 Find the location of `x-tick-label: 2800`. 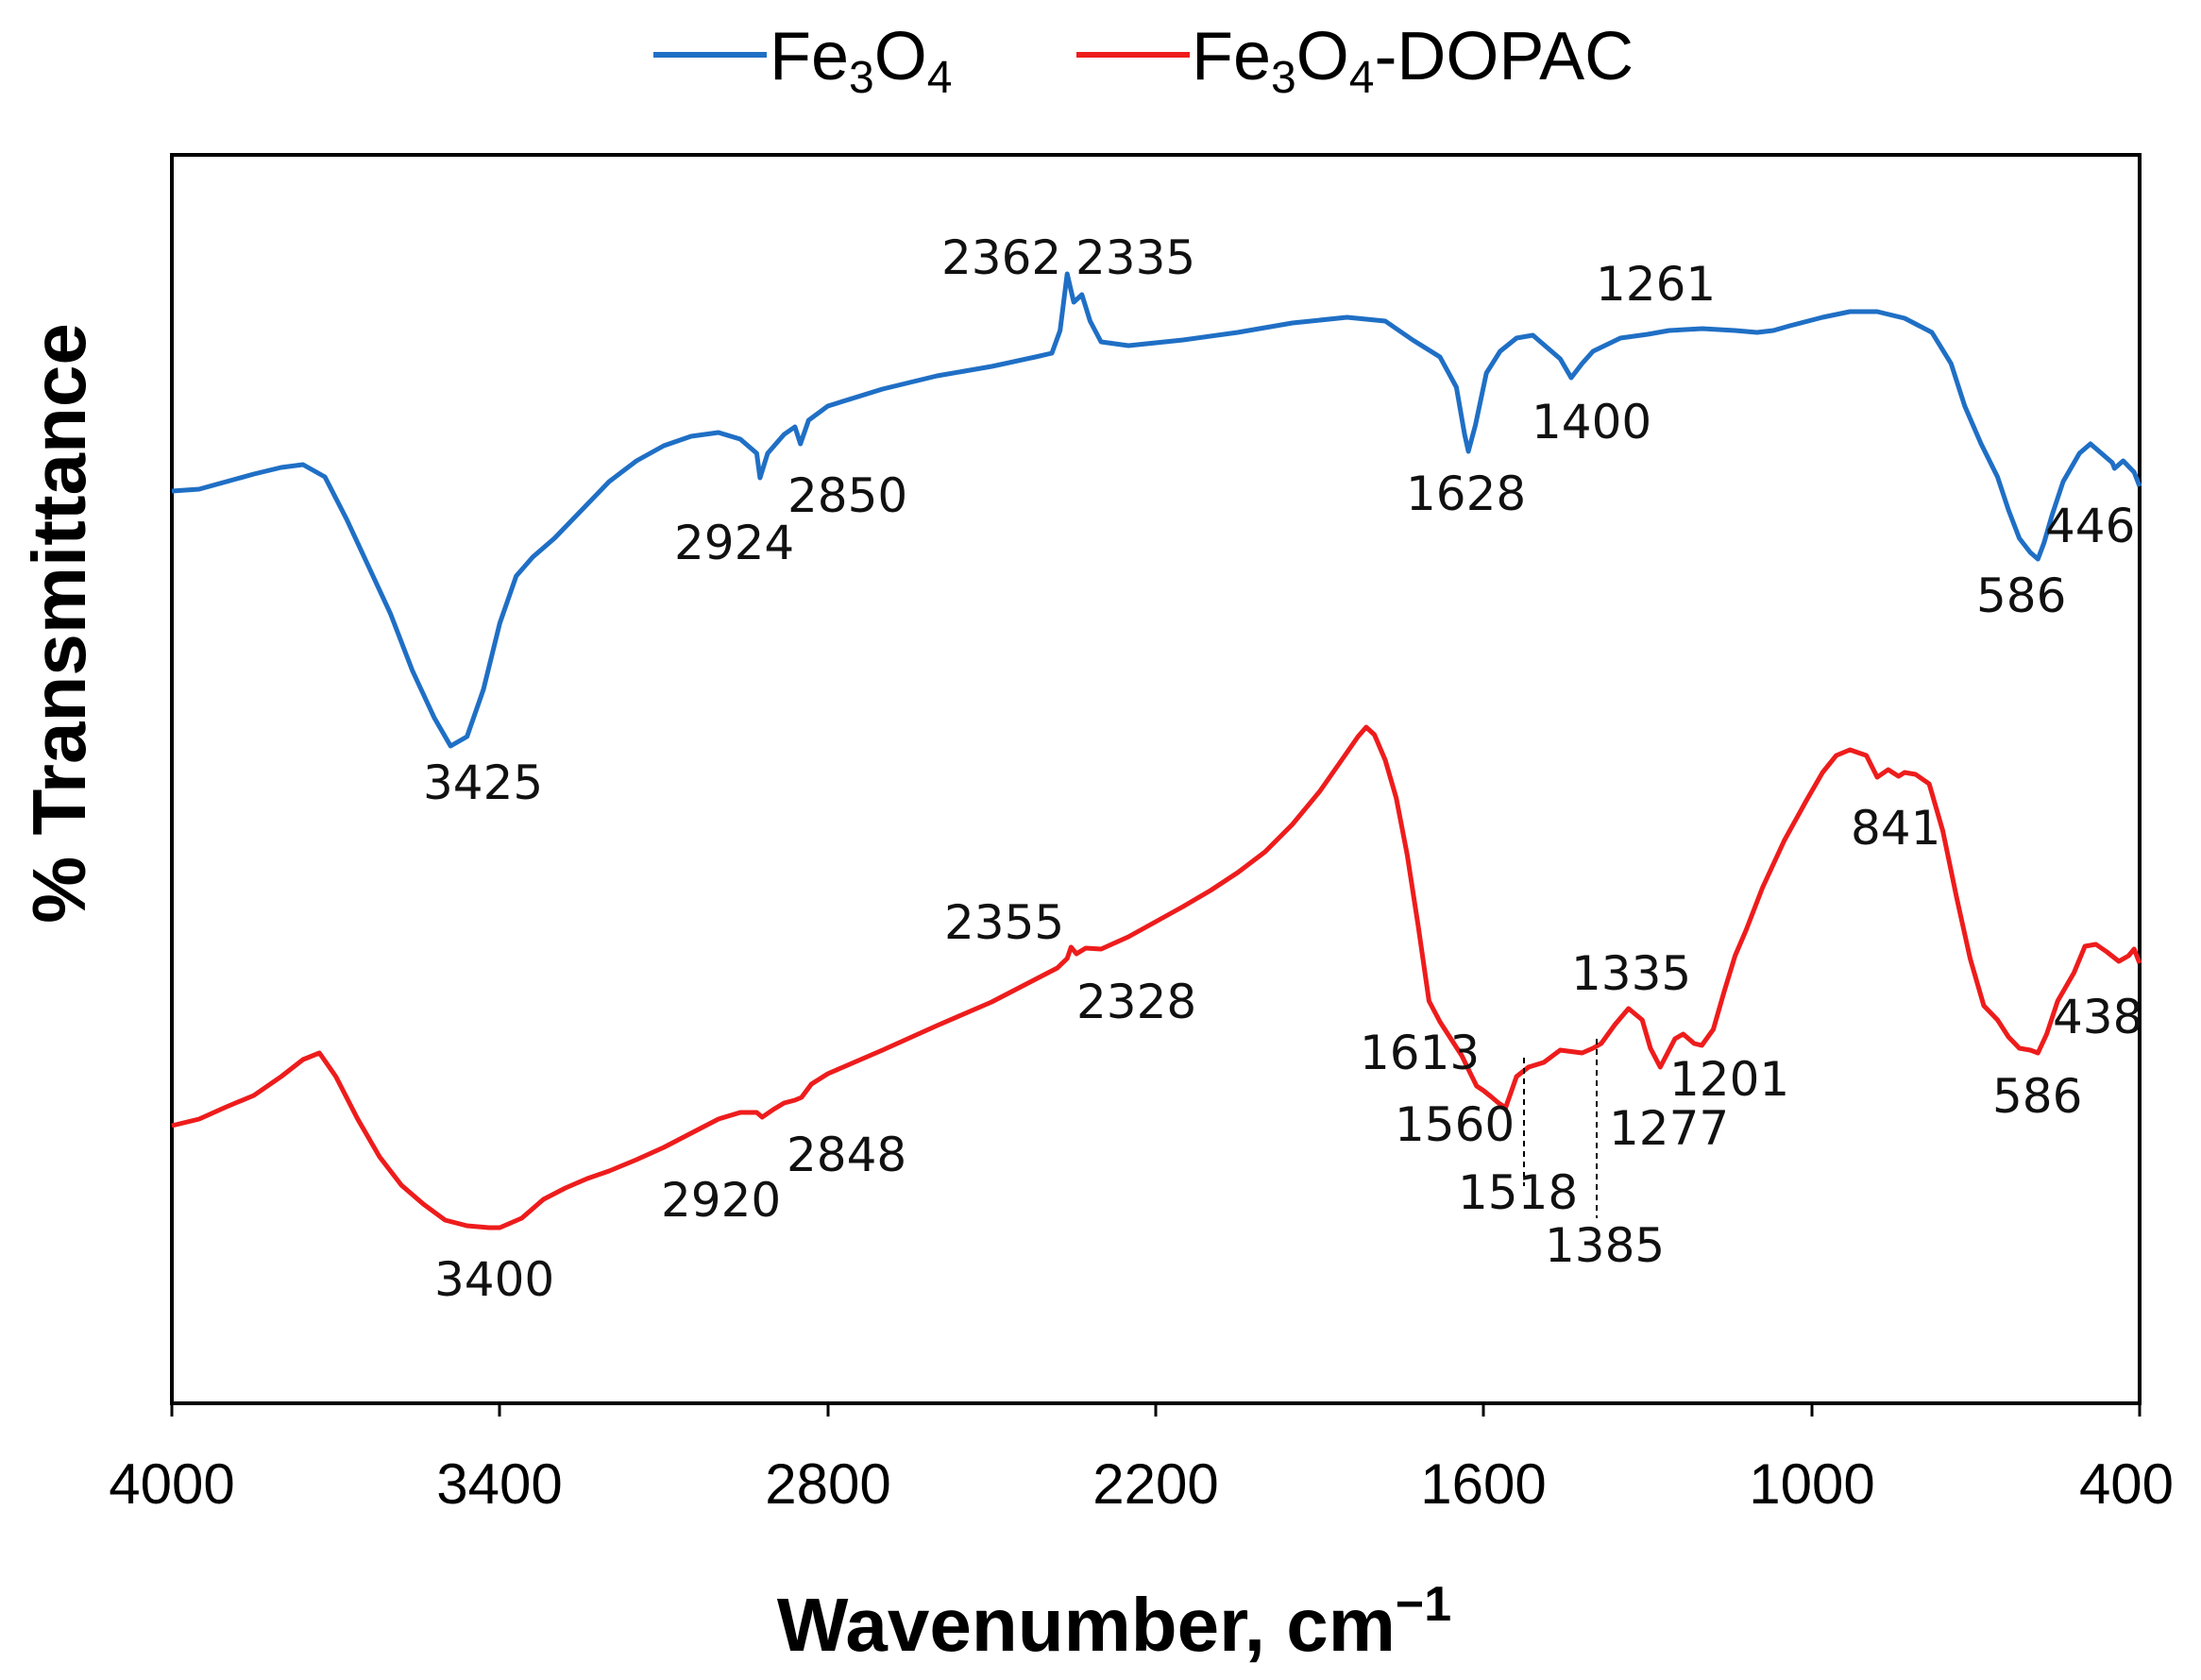

x-tick-label: 2800 is located at coordinates (828, 1484).